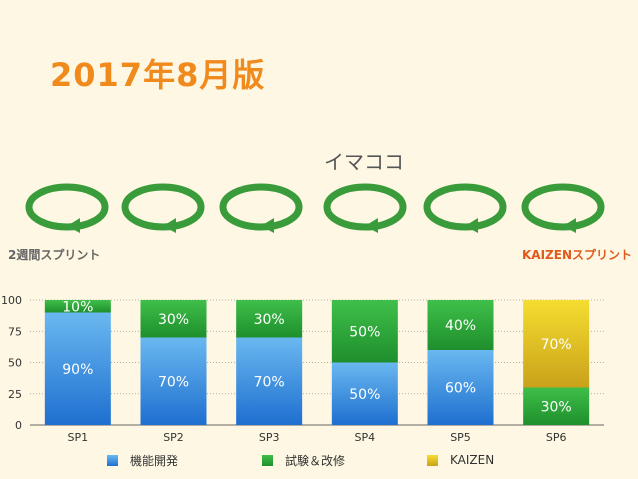 The width and height of the screenshot is (638, 479). I want to click on page-title: 2017年8月版, so click(158, 75).